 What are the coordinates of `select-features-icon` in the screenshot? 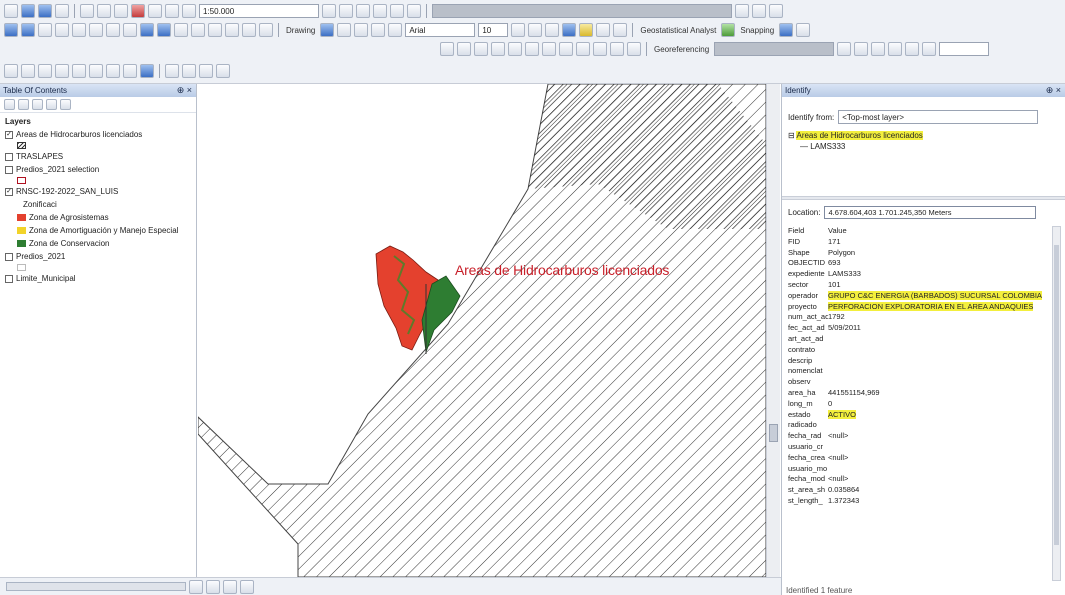 It's located at (130, 30).